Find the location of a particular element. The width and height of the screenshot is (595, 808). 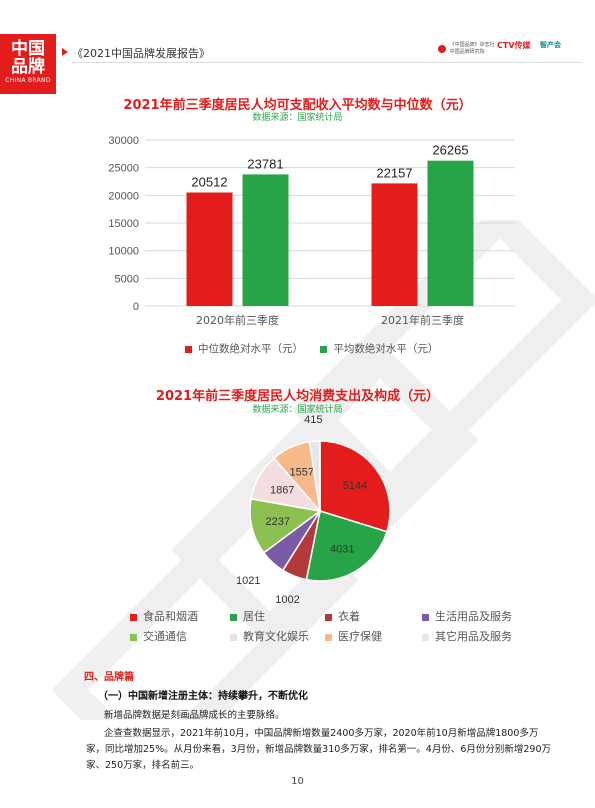

logo-line3: CHINA BRAND is located at coordinates (28, 80).